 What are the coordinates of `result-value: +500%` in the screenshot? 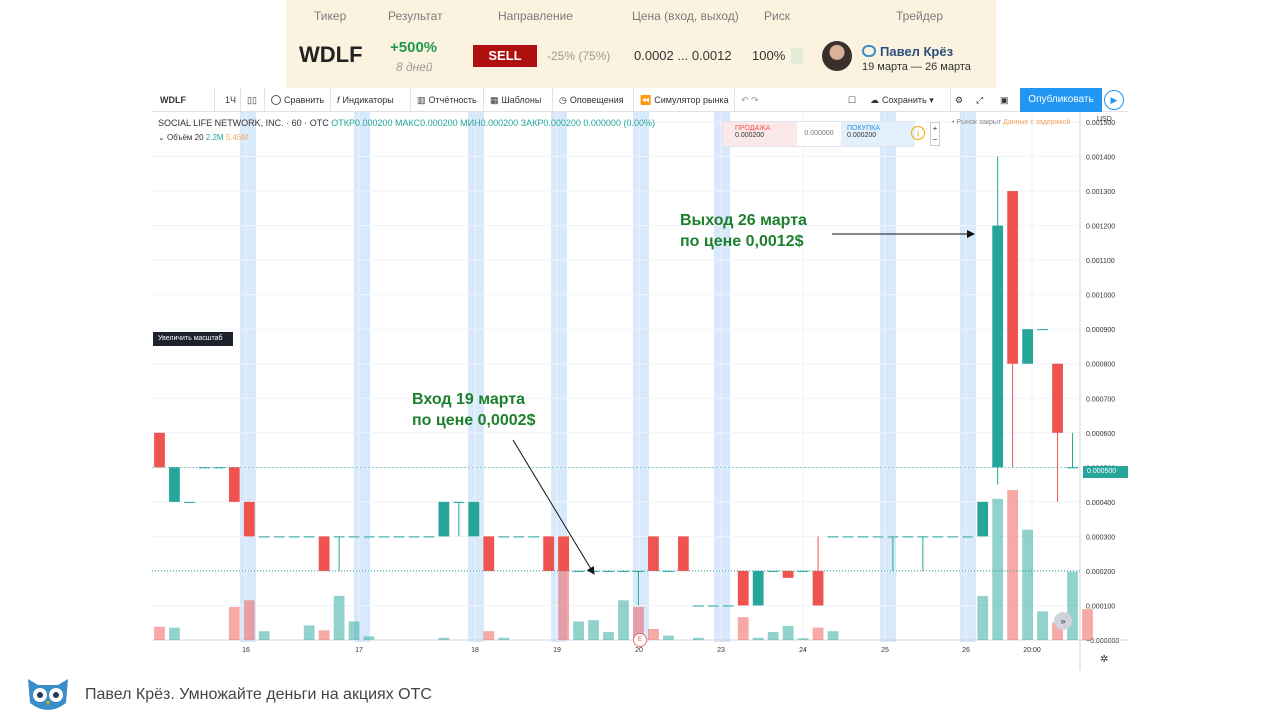 It's located at (414, 47).